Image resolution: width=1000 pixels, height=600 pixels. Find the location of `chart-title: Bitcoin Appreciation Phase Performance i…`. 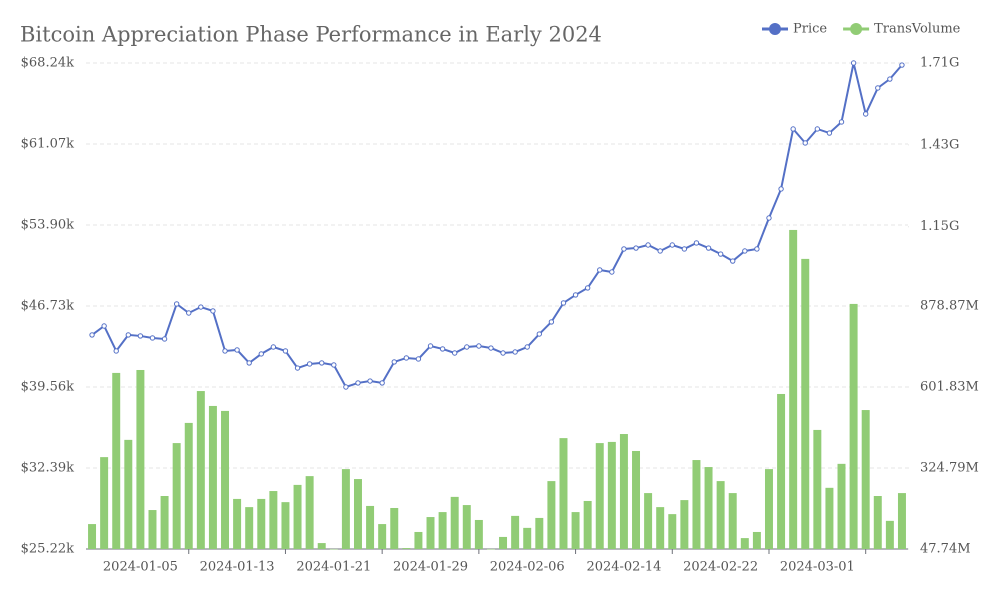

chart-title: Bitcoin Appreciation Phase Performance i… is located at coordinates (311, 35).